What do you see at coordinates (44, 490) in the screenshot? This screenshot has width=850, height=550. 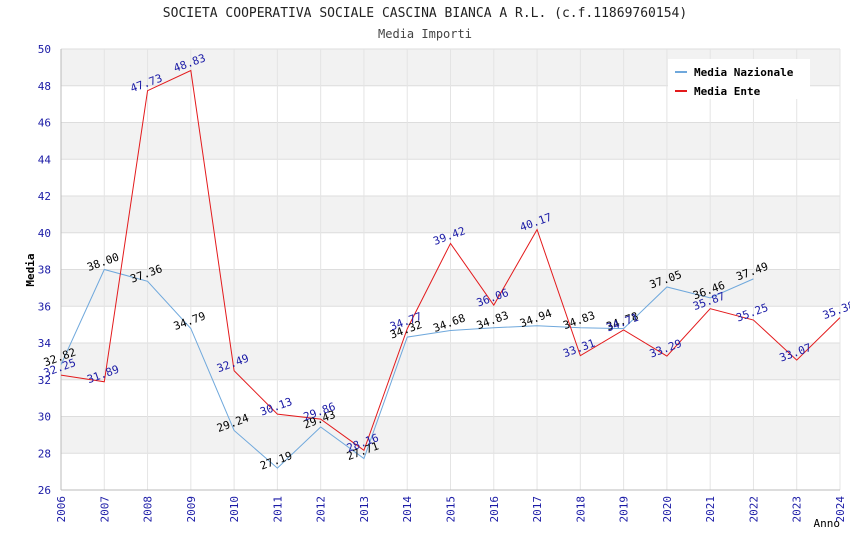 I see `y-tick-label: 26` at bounding box center [44, 490].